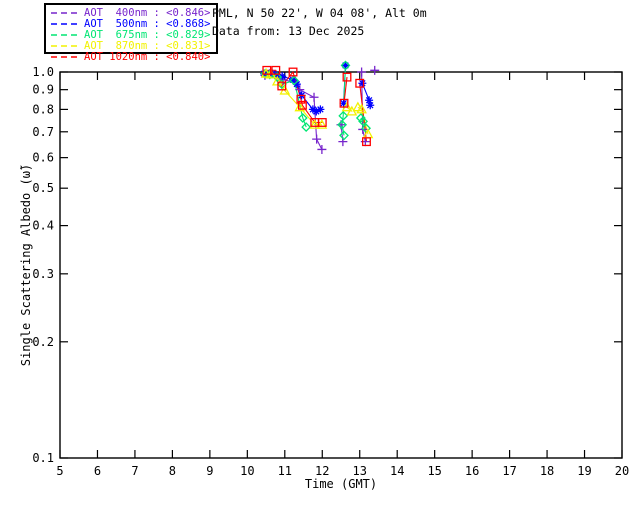 The height and width of the screenshot is (512, 640). Describe the element at coordinates (147, 45) in the screenshot. I see `legend-label-870nm: AOT 870nm : <0.831>` at that location.